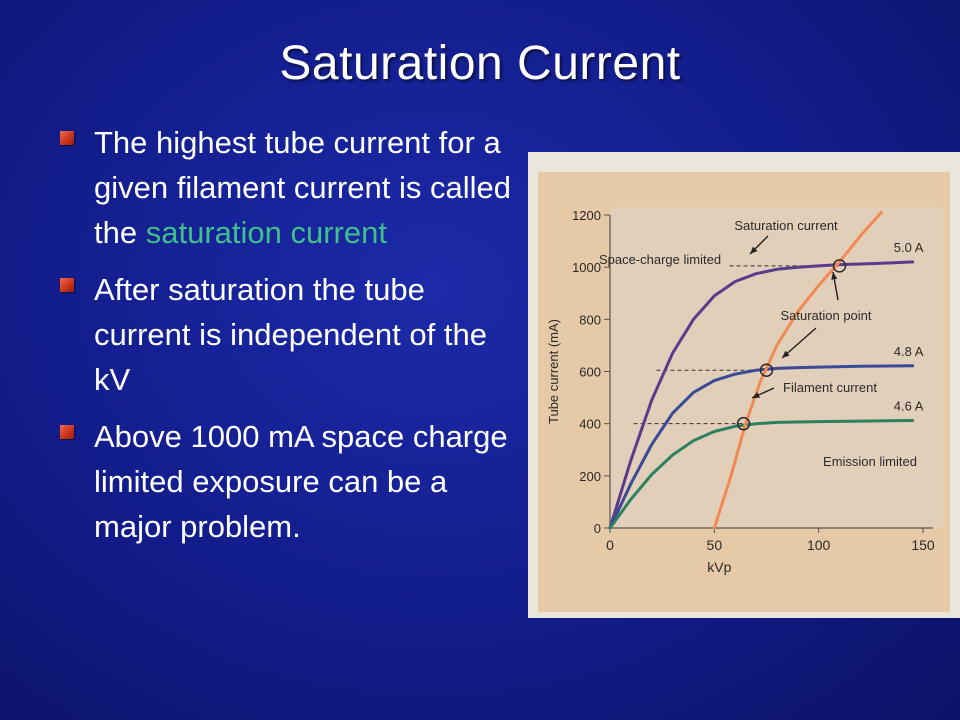  What do you see at coordinates (590, 319) in the screenshot?
I see `y-tick-label: 800` at bounding box center [590, 319].